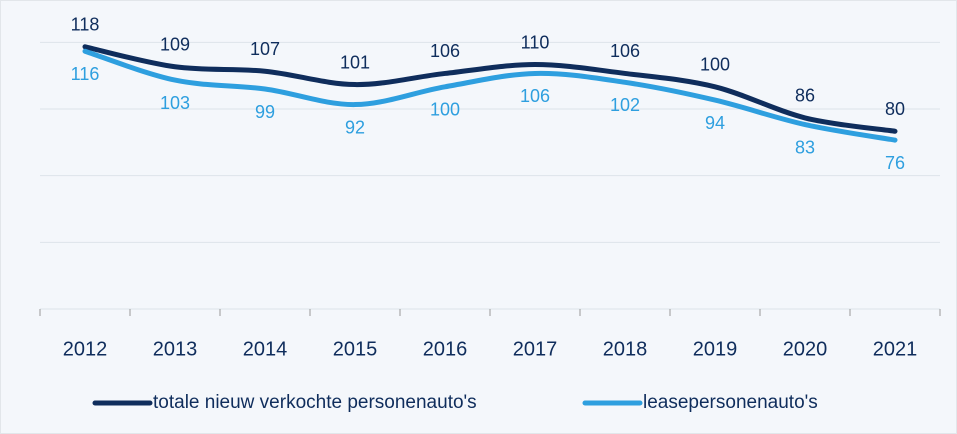 This screenshot has height=434, width=957. What do you see at coordinates (315, 402) in the screenshot?
I see `legend-label: totale nieuw verkochte personenauto's` at bounding box center [315, 402].